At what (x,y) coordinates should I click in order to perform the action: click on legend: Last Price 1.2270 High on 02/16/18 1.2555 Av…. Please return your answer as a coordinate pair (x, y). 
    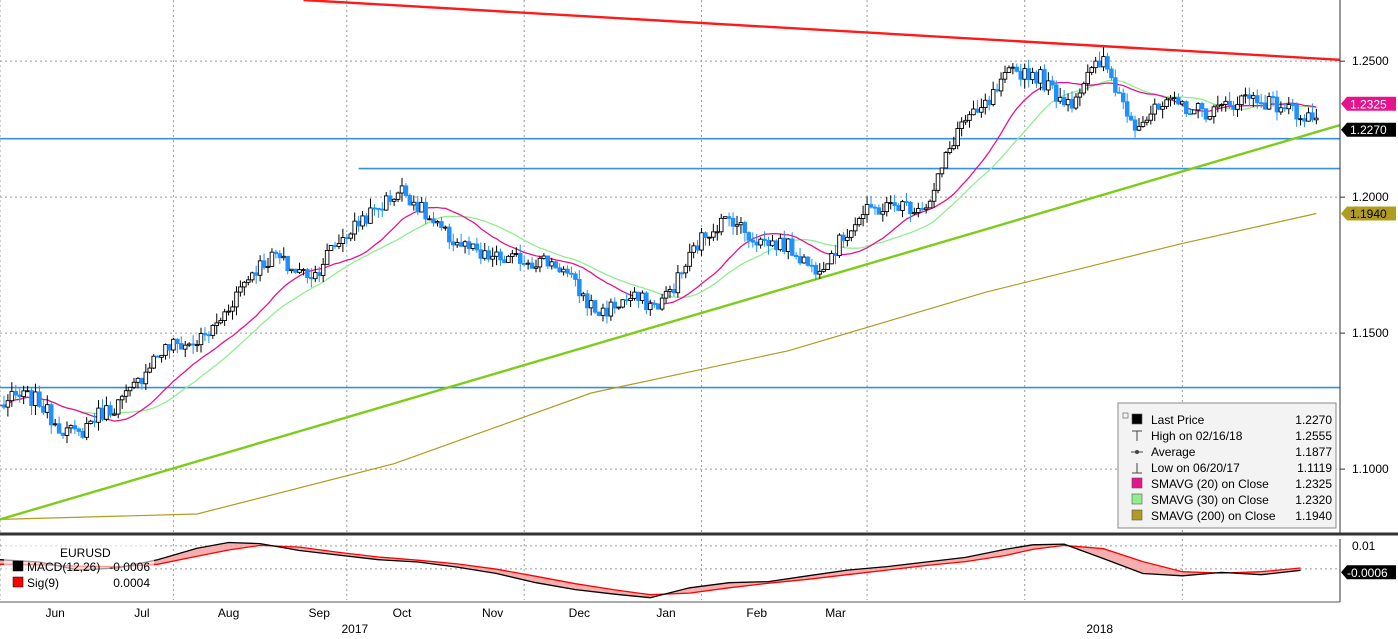
    Looking at the image, I should click on (1227, 465).